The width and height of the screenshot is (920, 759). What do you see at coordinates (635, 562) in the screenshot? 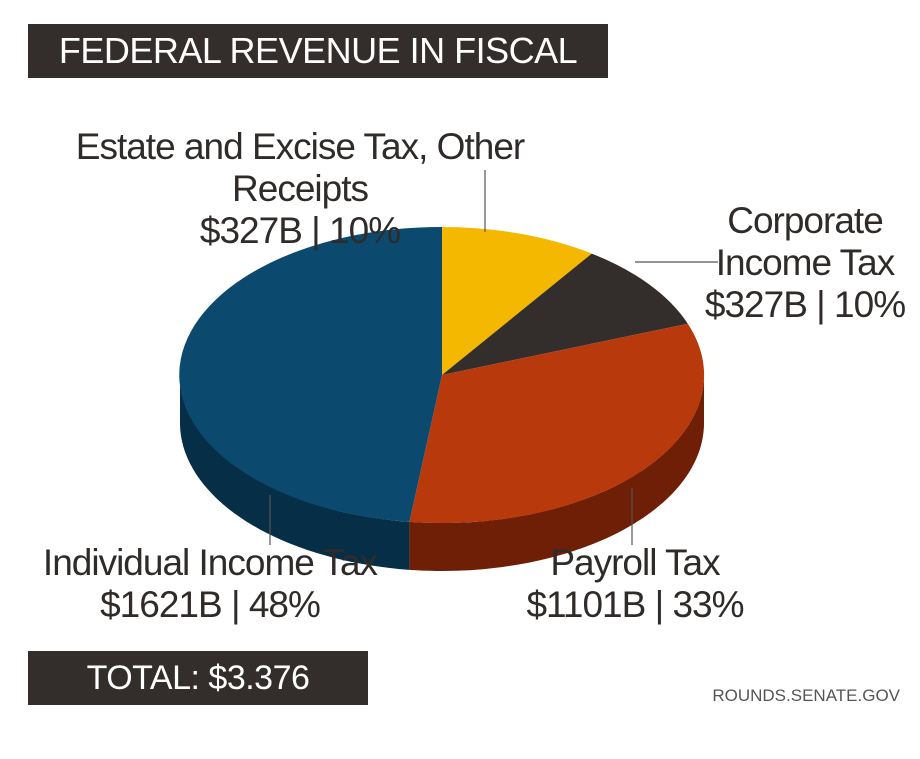
I see `label-payroll-name: Payroll Tax` at bounding box center [635, 562].